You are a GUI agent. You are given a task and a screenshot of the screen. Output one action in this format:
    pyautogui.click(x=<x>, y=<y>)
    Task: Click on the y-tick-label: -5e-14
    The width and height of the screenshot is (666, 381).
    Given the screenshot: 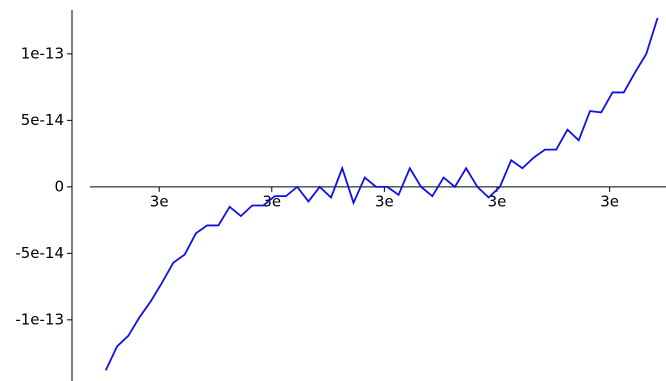 What is the action you would take?
    pyautogui.click(x=39, y=253)
    